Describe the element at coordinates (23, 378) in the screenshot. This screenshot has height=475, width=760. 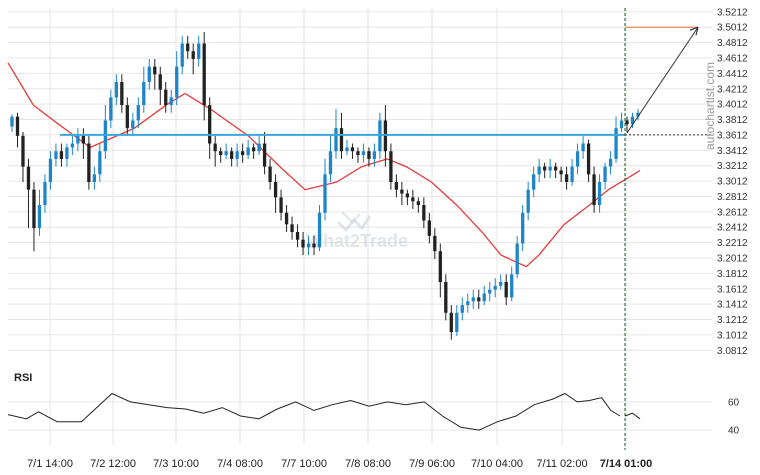
I see `rsi-label: RSI` at that location.